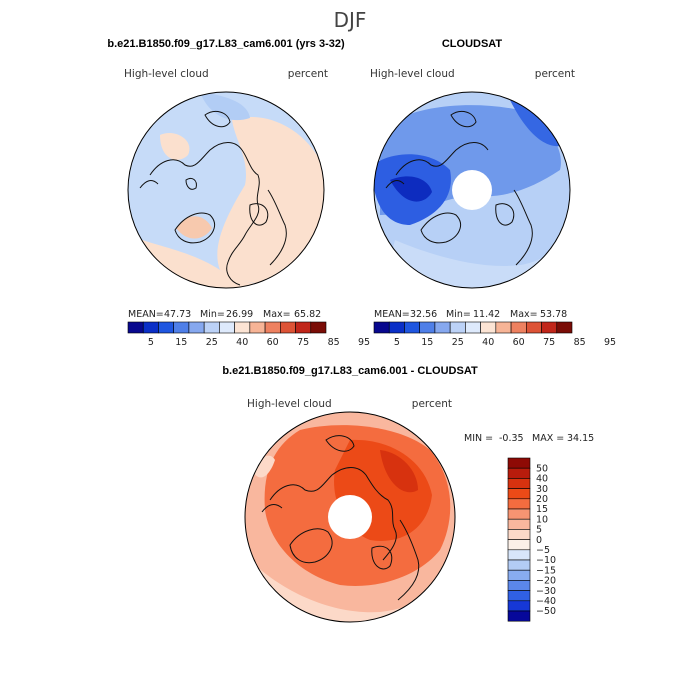 Image resolution: width=700 pixels, height=700 pixels. What do you see at coordinates (307, 314) in the screenshot?
I see `panel1-max-value: 65.82` at bounding box center [307, 314].